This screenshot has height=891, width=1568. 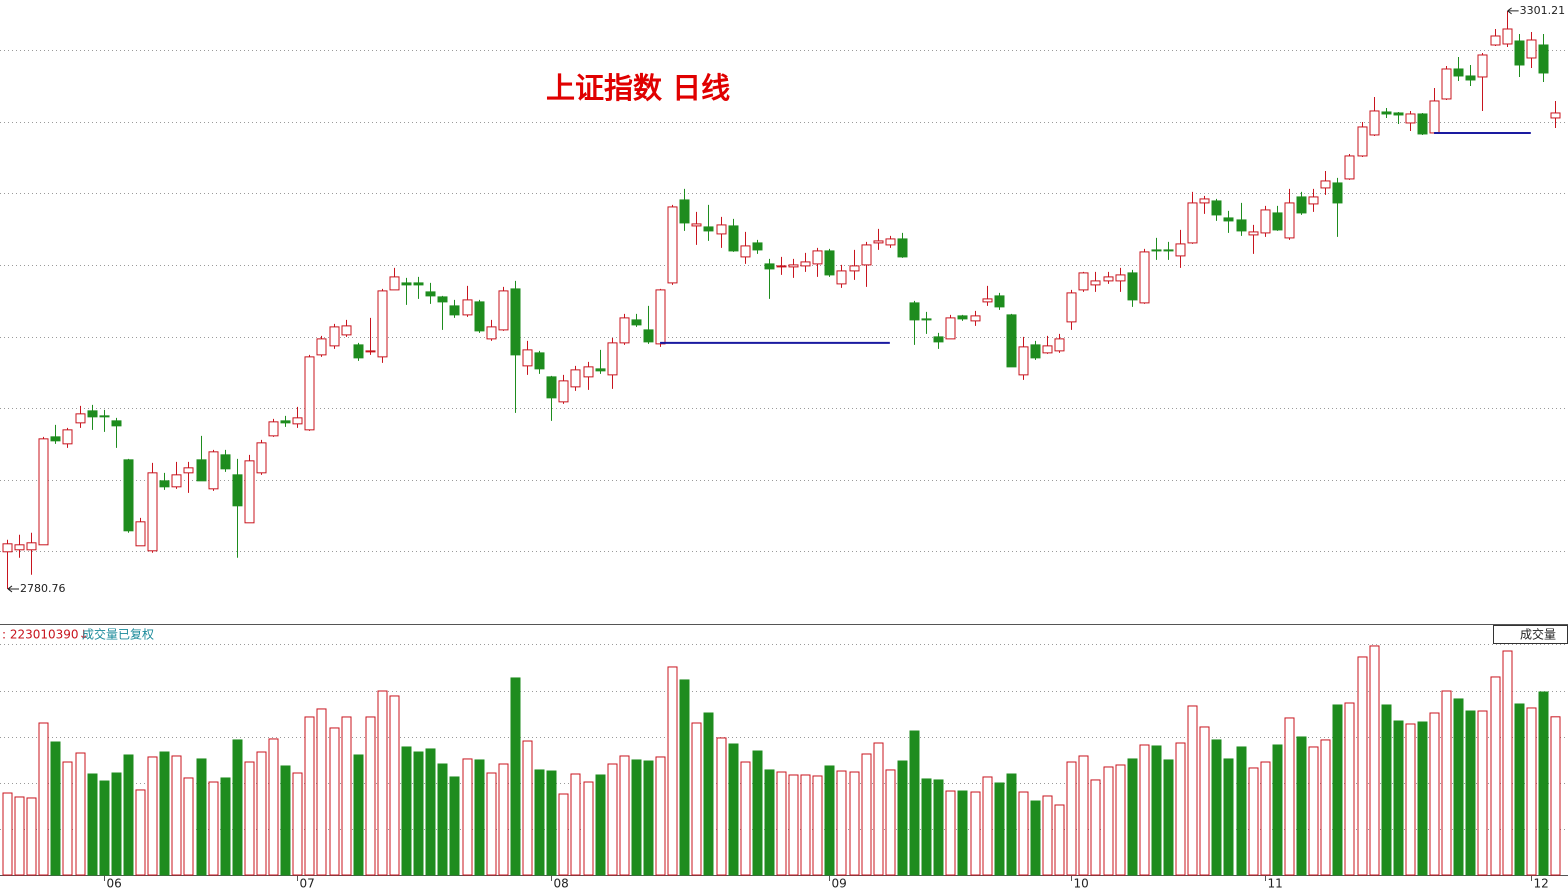 I want to click on x-tick-label: 06, so click(x=114, y=884).